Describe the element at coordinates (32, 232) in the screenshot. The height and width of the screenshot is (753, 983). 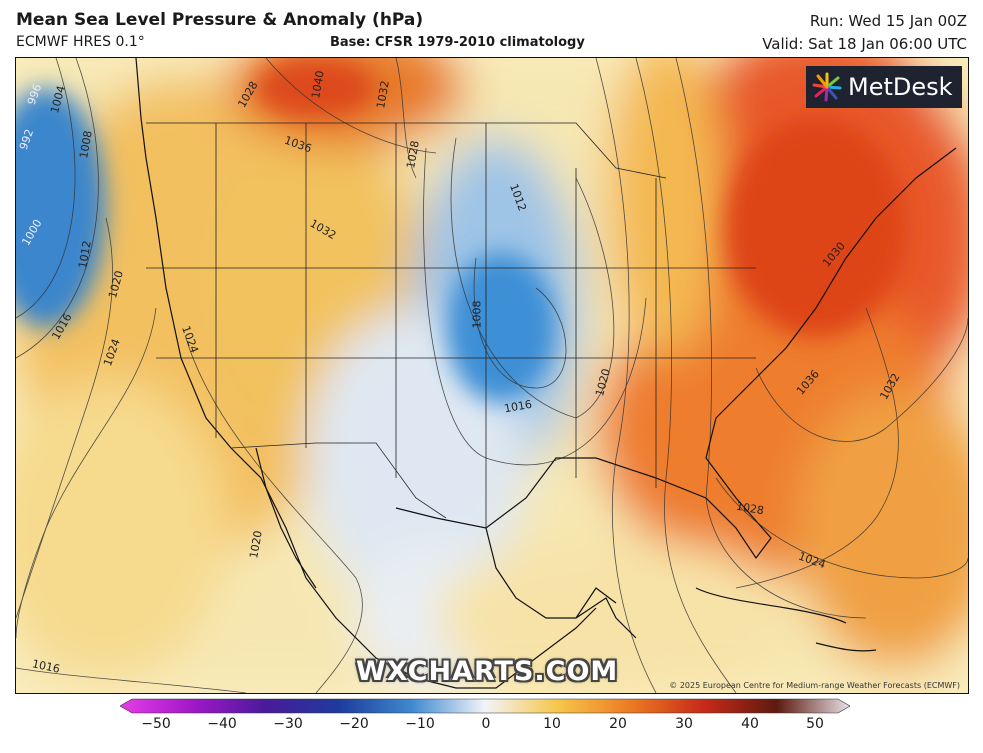
I see `isobar-label: 1000` at that location.